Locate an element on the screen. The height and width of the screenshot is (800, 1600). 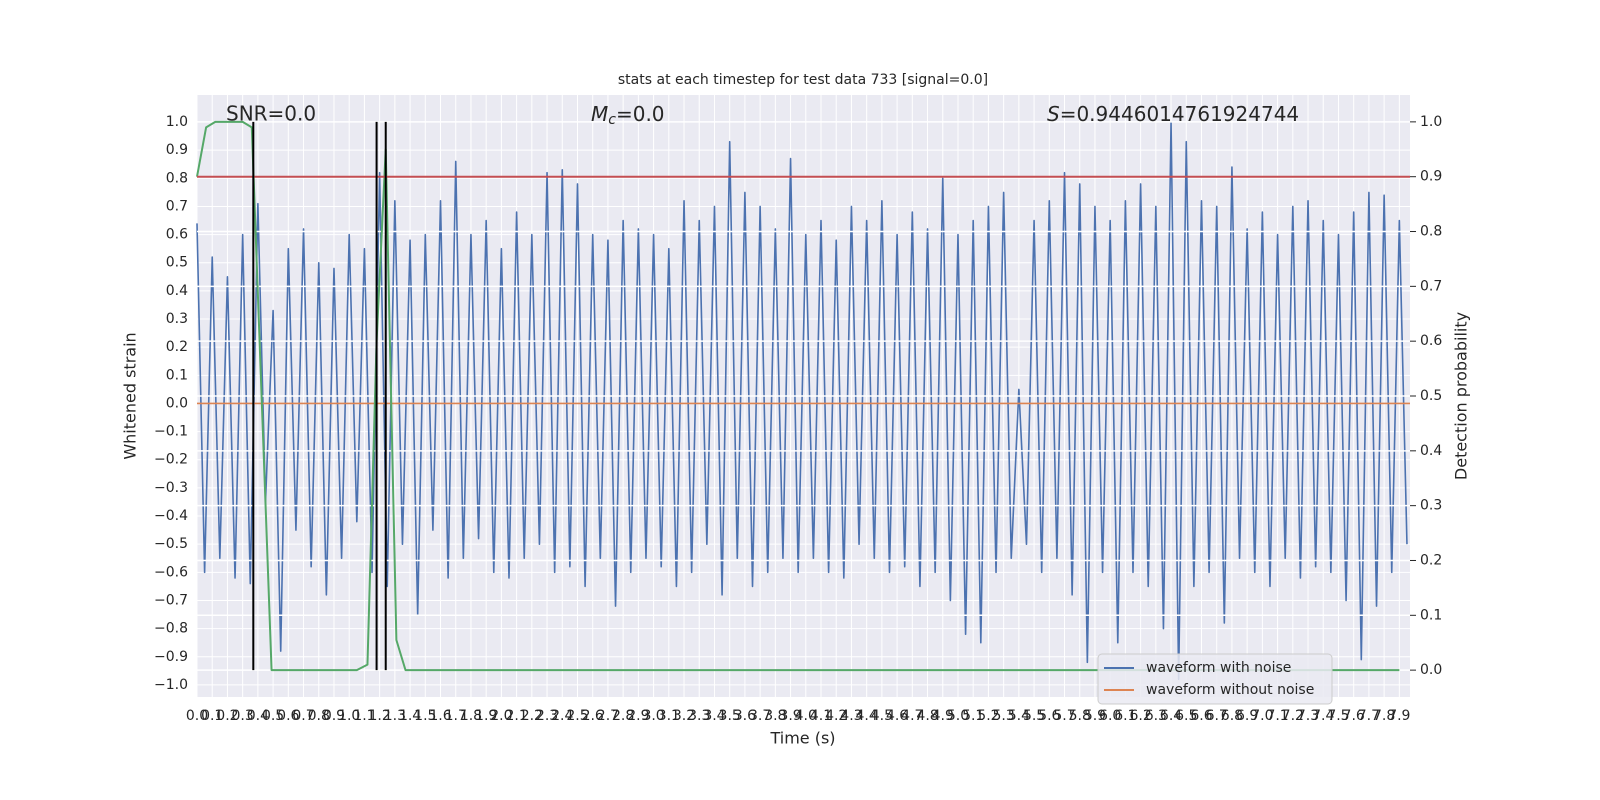
x-tick-label: 0.4 is located at coordinates (258, 716).